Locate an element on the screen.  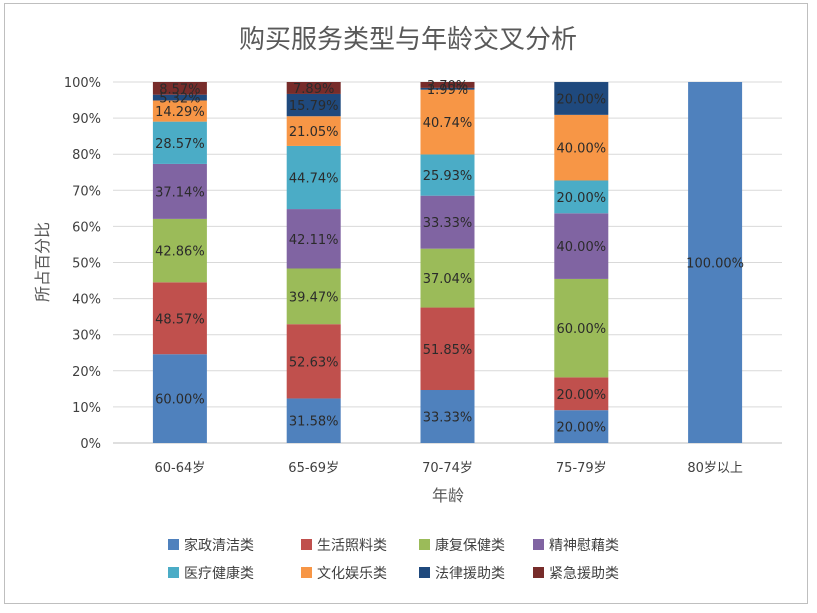
data-label: 7.89% is located at coordinates (313, 89).